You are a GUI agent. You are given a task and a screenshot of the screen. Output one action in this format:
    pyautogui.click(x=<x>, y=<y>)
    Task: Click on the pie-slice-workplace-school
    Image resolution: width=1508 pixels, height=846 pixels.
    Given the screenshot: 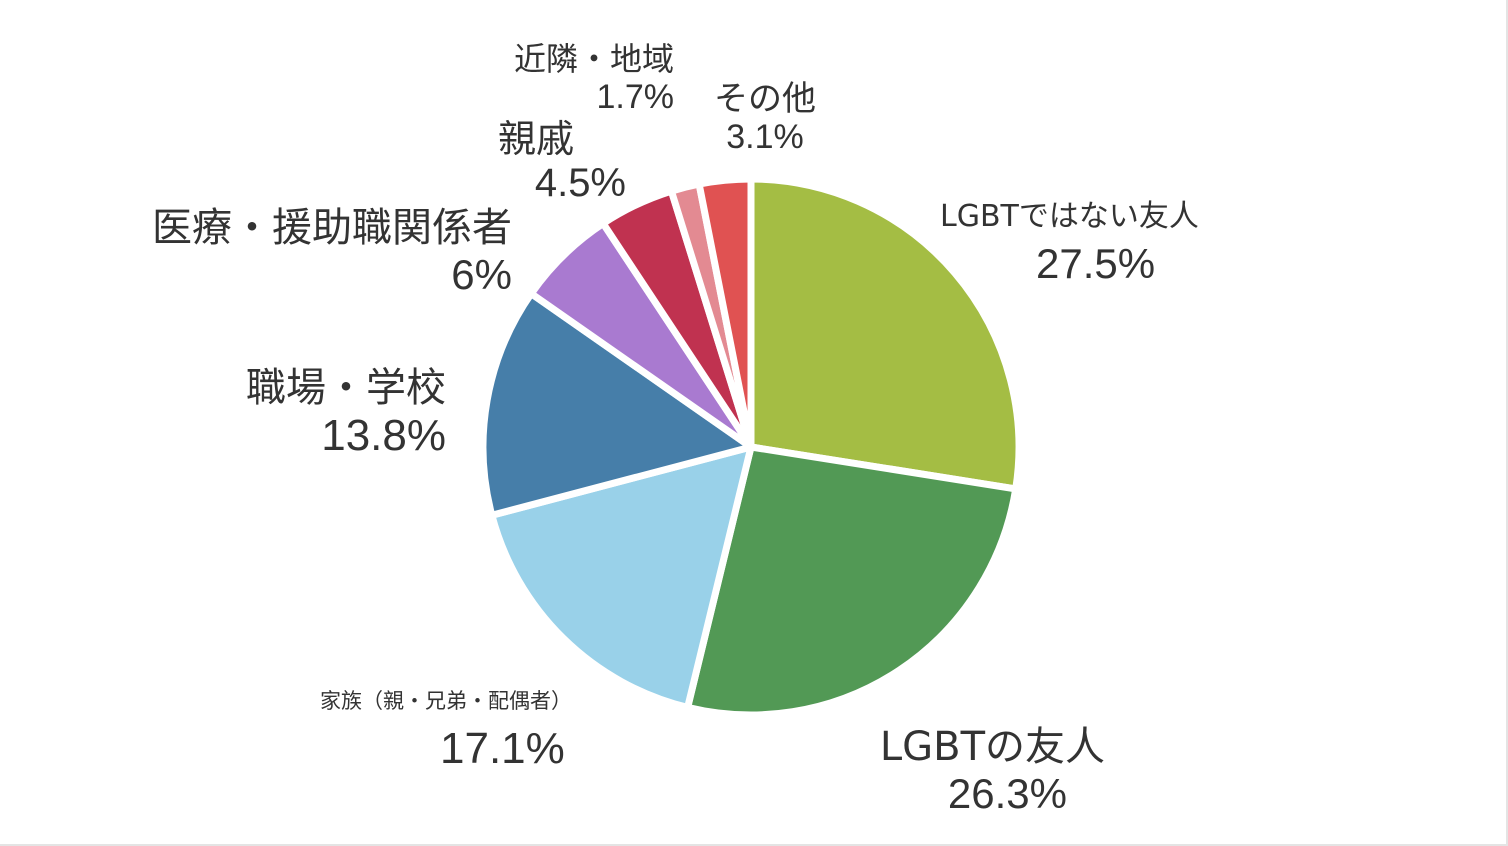 What is the action you would take?
    pyautogui.click(x=617, y=404)
    